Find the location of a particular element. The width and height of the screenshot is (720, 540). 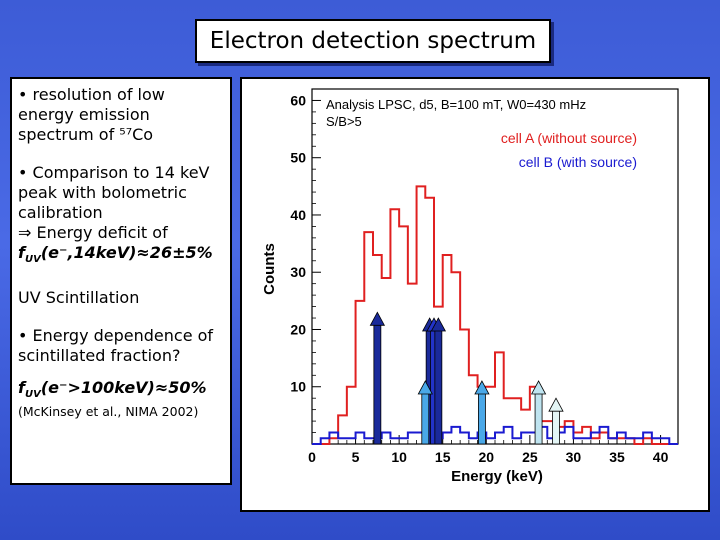

legend-series-a: cell A (without source) is located at coordinates (569, 138).